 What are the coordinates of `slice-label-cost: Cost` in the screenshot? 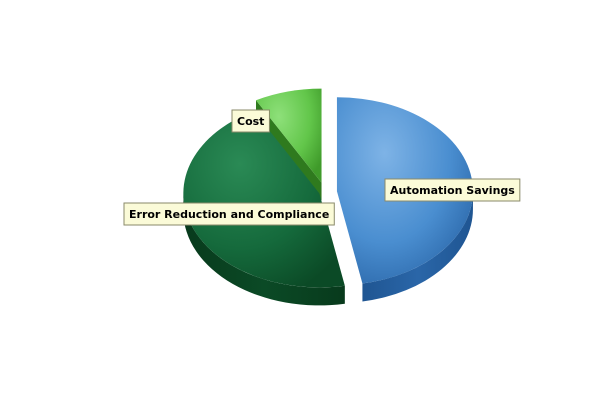 It's located at (250, 121).